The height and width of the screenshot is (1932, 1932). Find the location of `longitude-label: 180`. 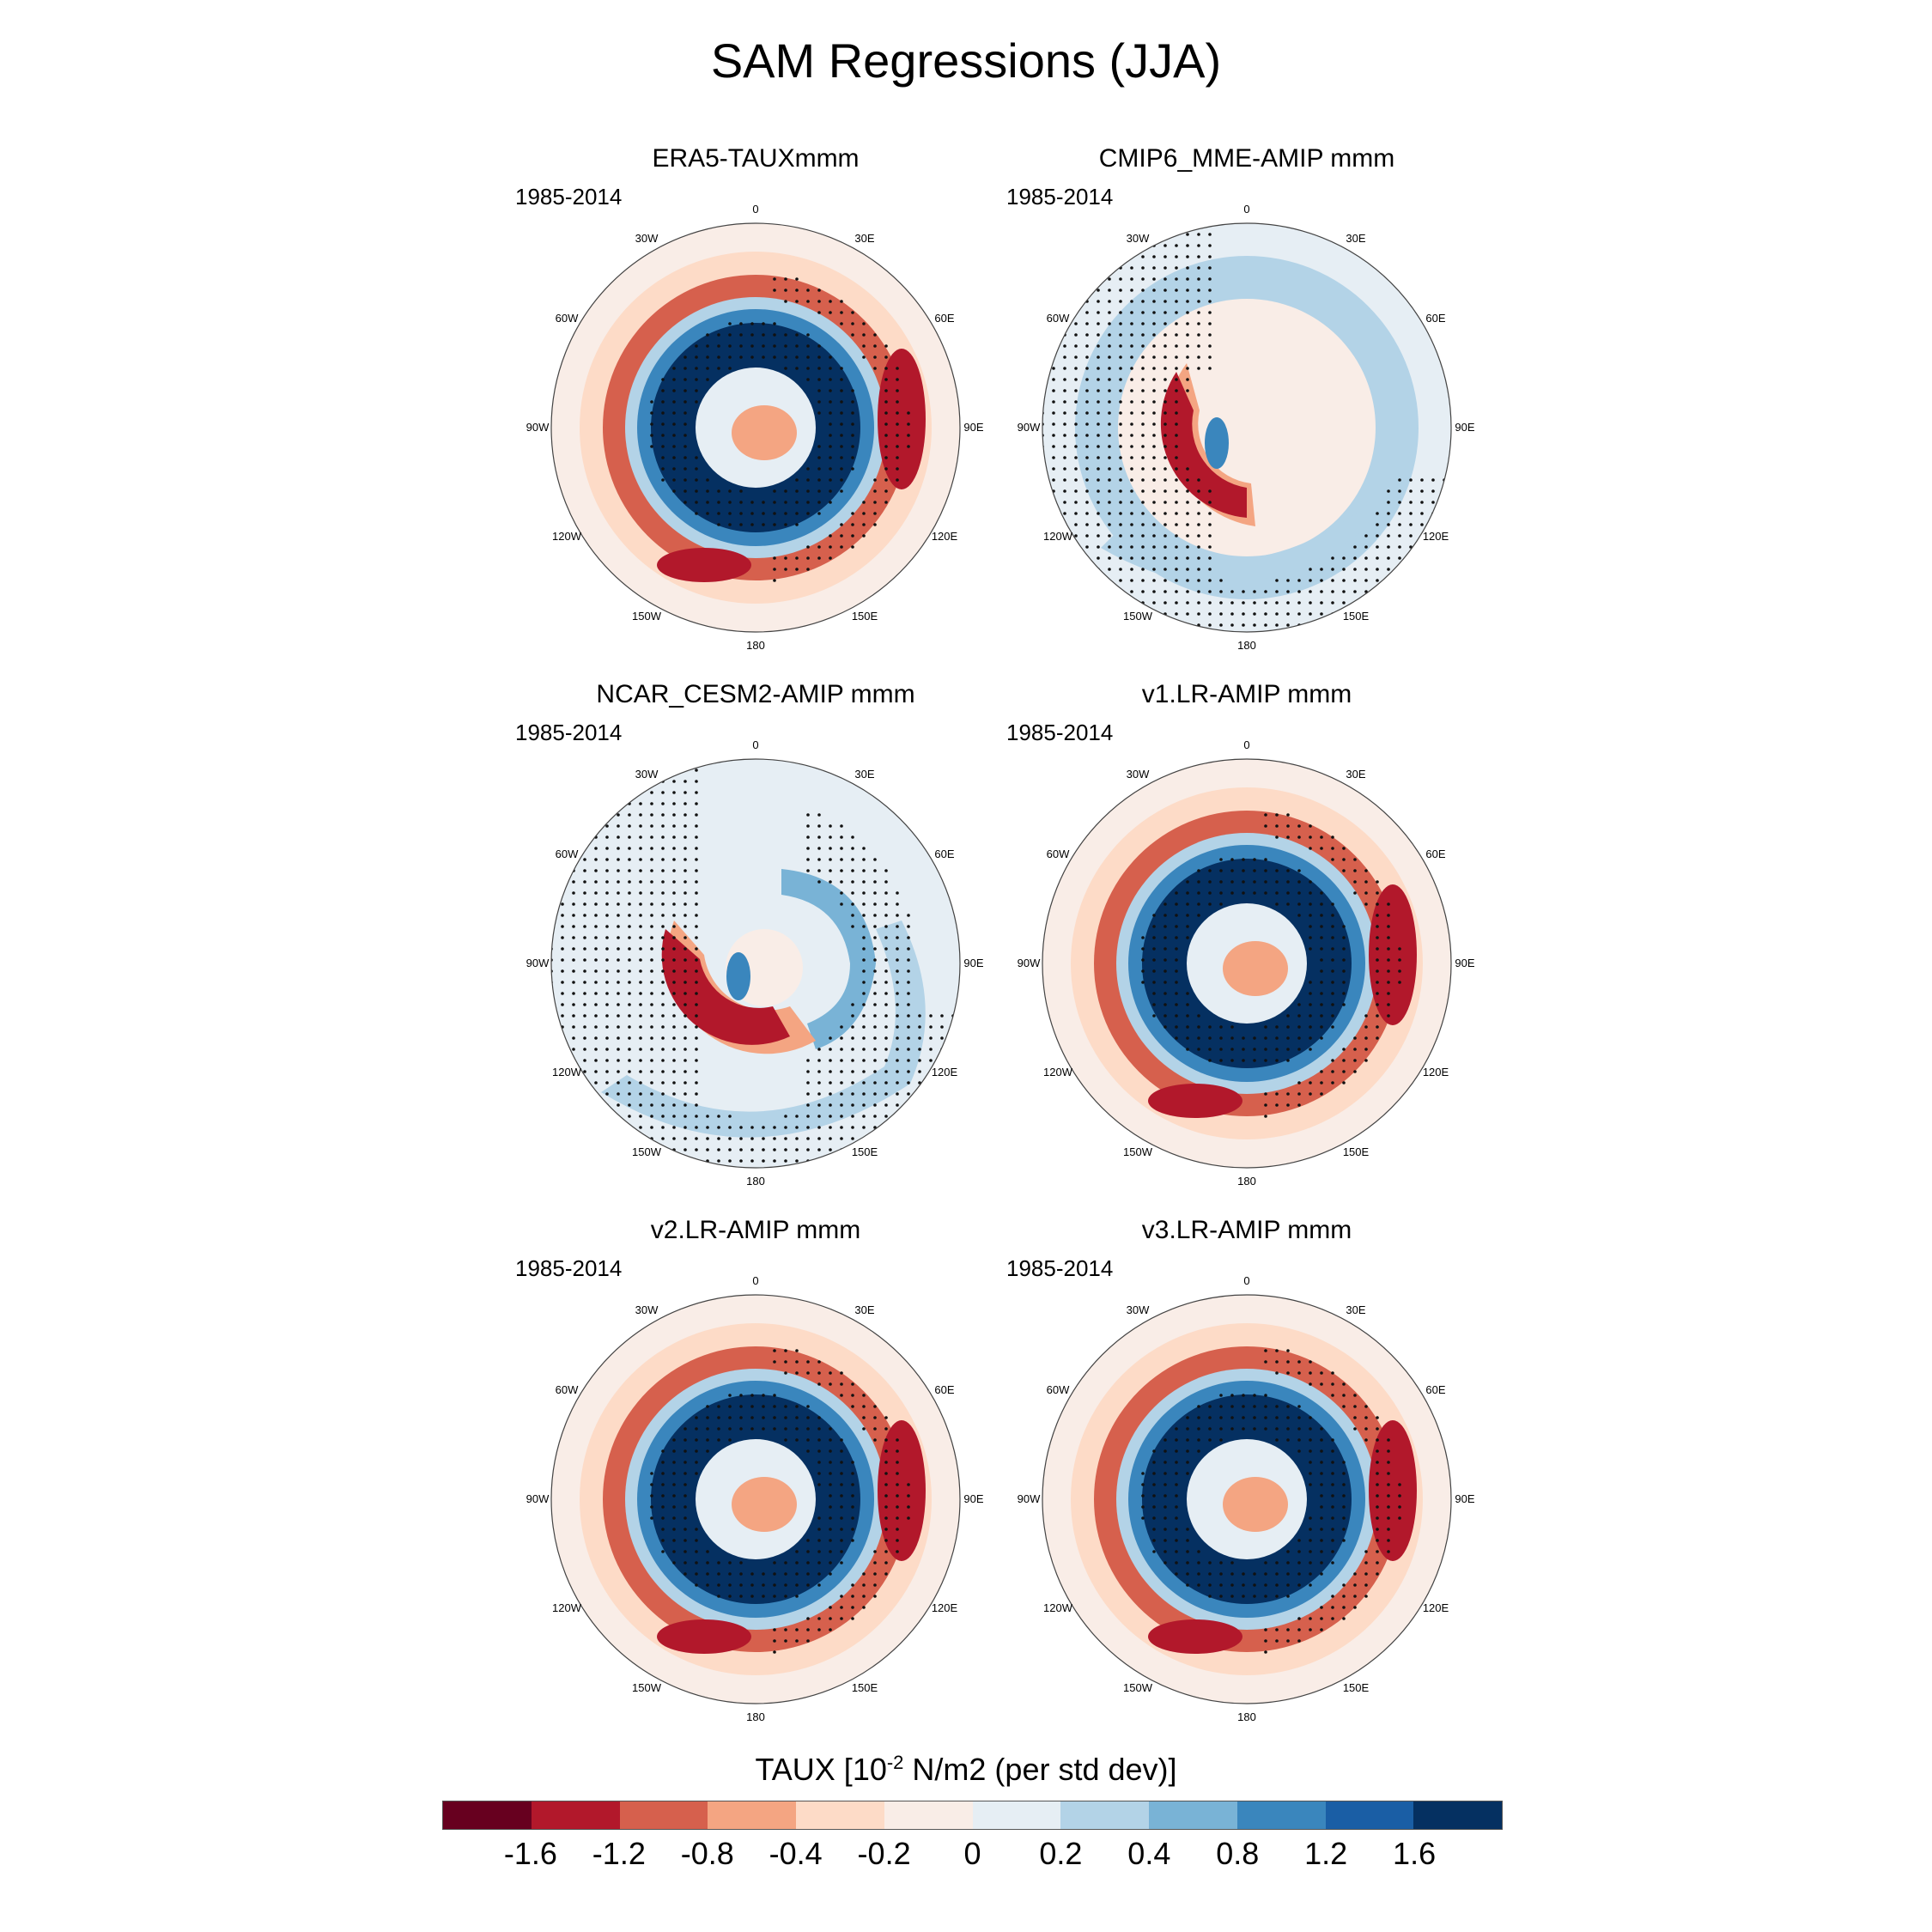

longitude-label: 180 is located at coordinates (1246, 1716).